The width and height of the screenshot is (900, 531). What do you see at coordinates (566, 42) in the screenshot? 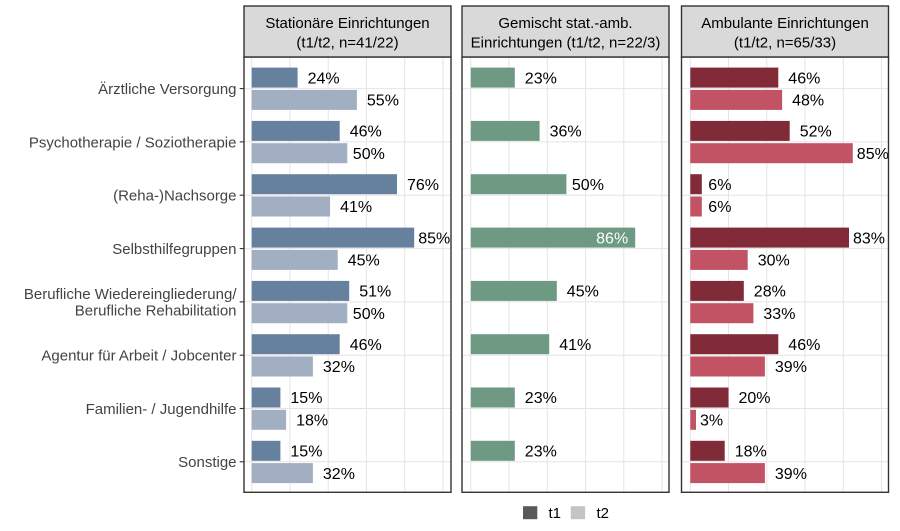
I see `svg-text: Einrichtungen (t1/t2, n=22/3)` at bounding box center [566, 42].